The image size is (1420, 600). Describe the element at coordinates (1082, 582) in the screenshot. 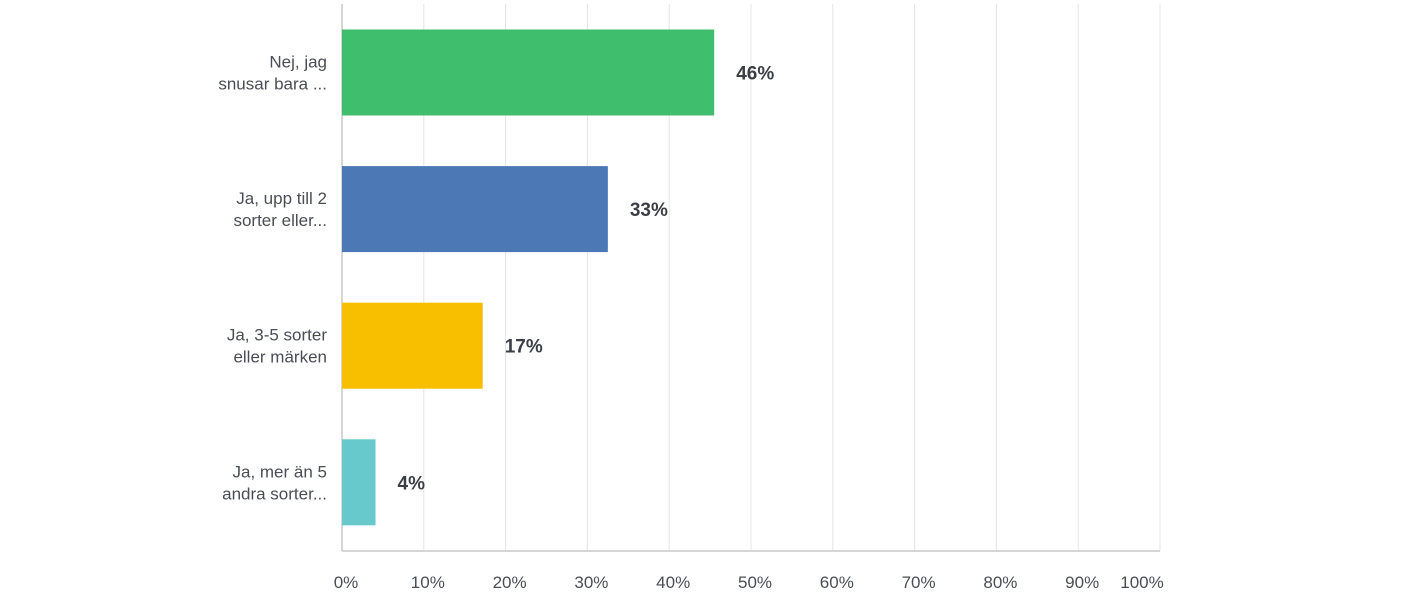

I see `x-tick-label: 90%` at that location.